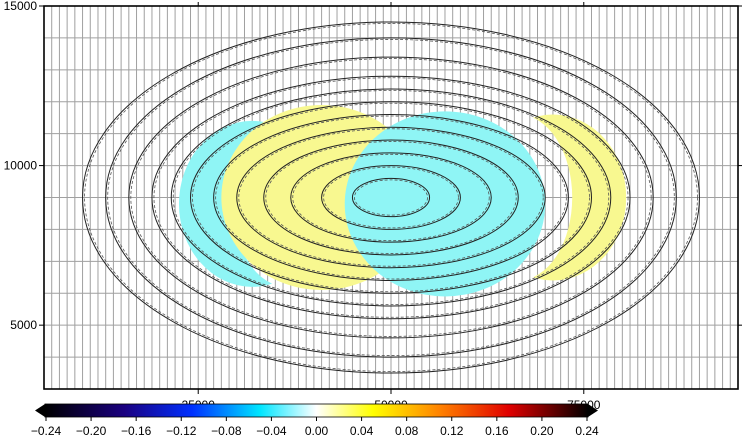 This screenshot has height=440, width=742. Describe the element at coordinates (317, 431) in the screenshot. I see `colorbar-tick-label: 0.00` at that location.